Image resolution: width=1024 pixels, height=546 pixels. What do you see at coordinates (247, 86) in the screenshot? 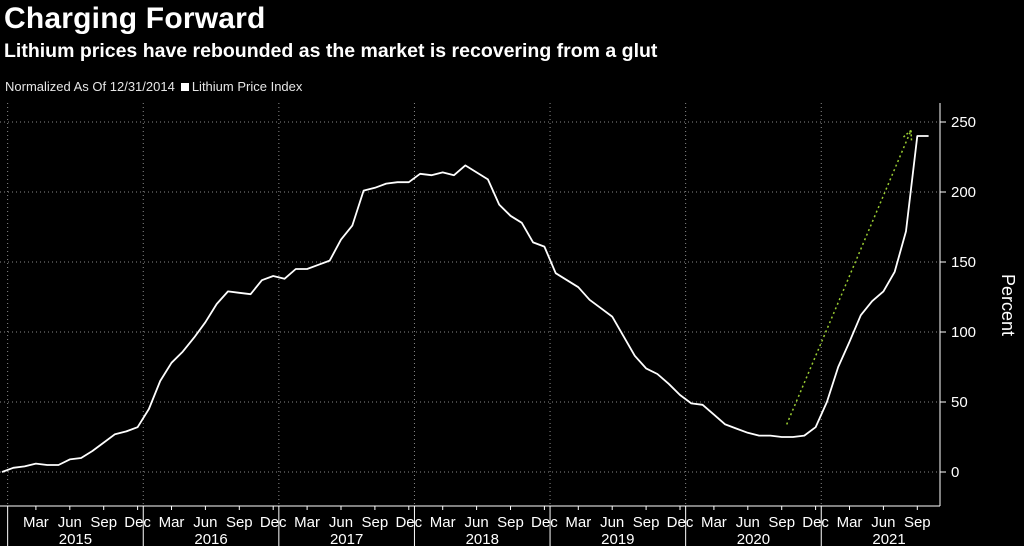
I see `legend-label: Lithium Price Index` at bounding box center [247, 86].